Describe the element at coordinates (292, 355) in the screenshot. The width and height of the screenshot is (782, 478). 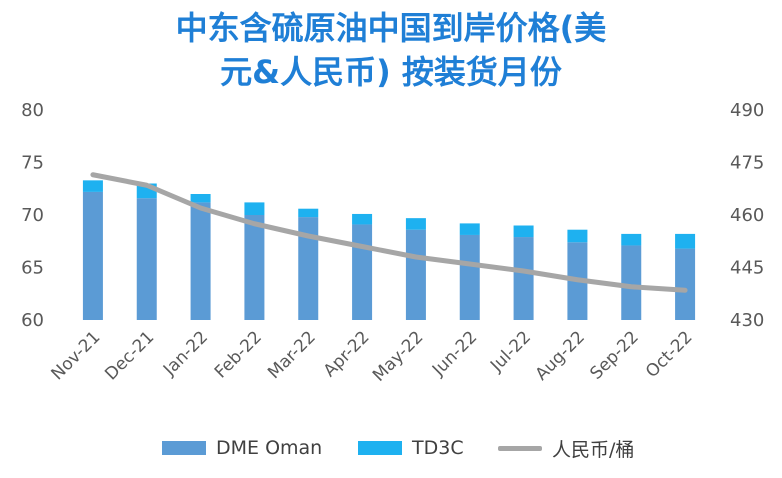
I see `x-tick-label: Mar-22` at that location.